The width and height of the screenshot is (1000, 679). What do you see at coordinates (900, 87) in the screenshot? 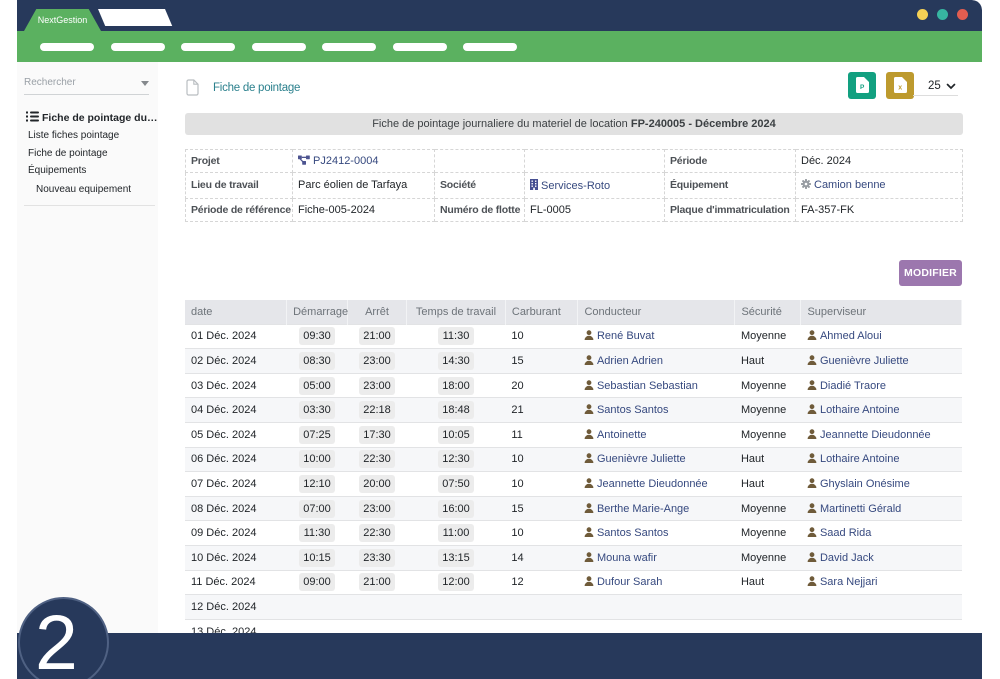
I see `svg-text: x` at bounding box center [900, 87].